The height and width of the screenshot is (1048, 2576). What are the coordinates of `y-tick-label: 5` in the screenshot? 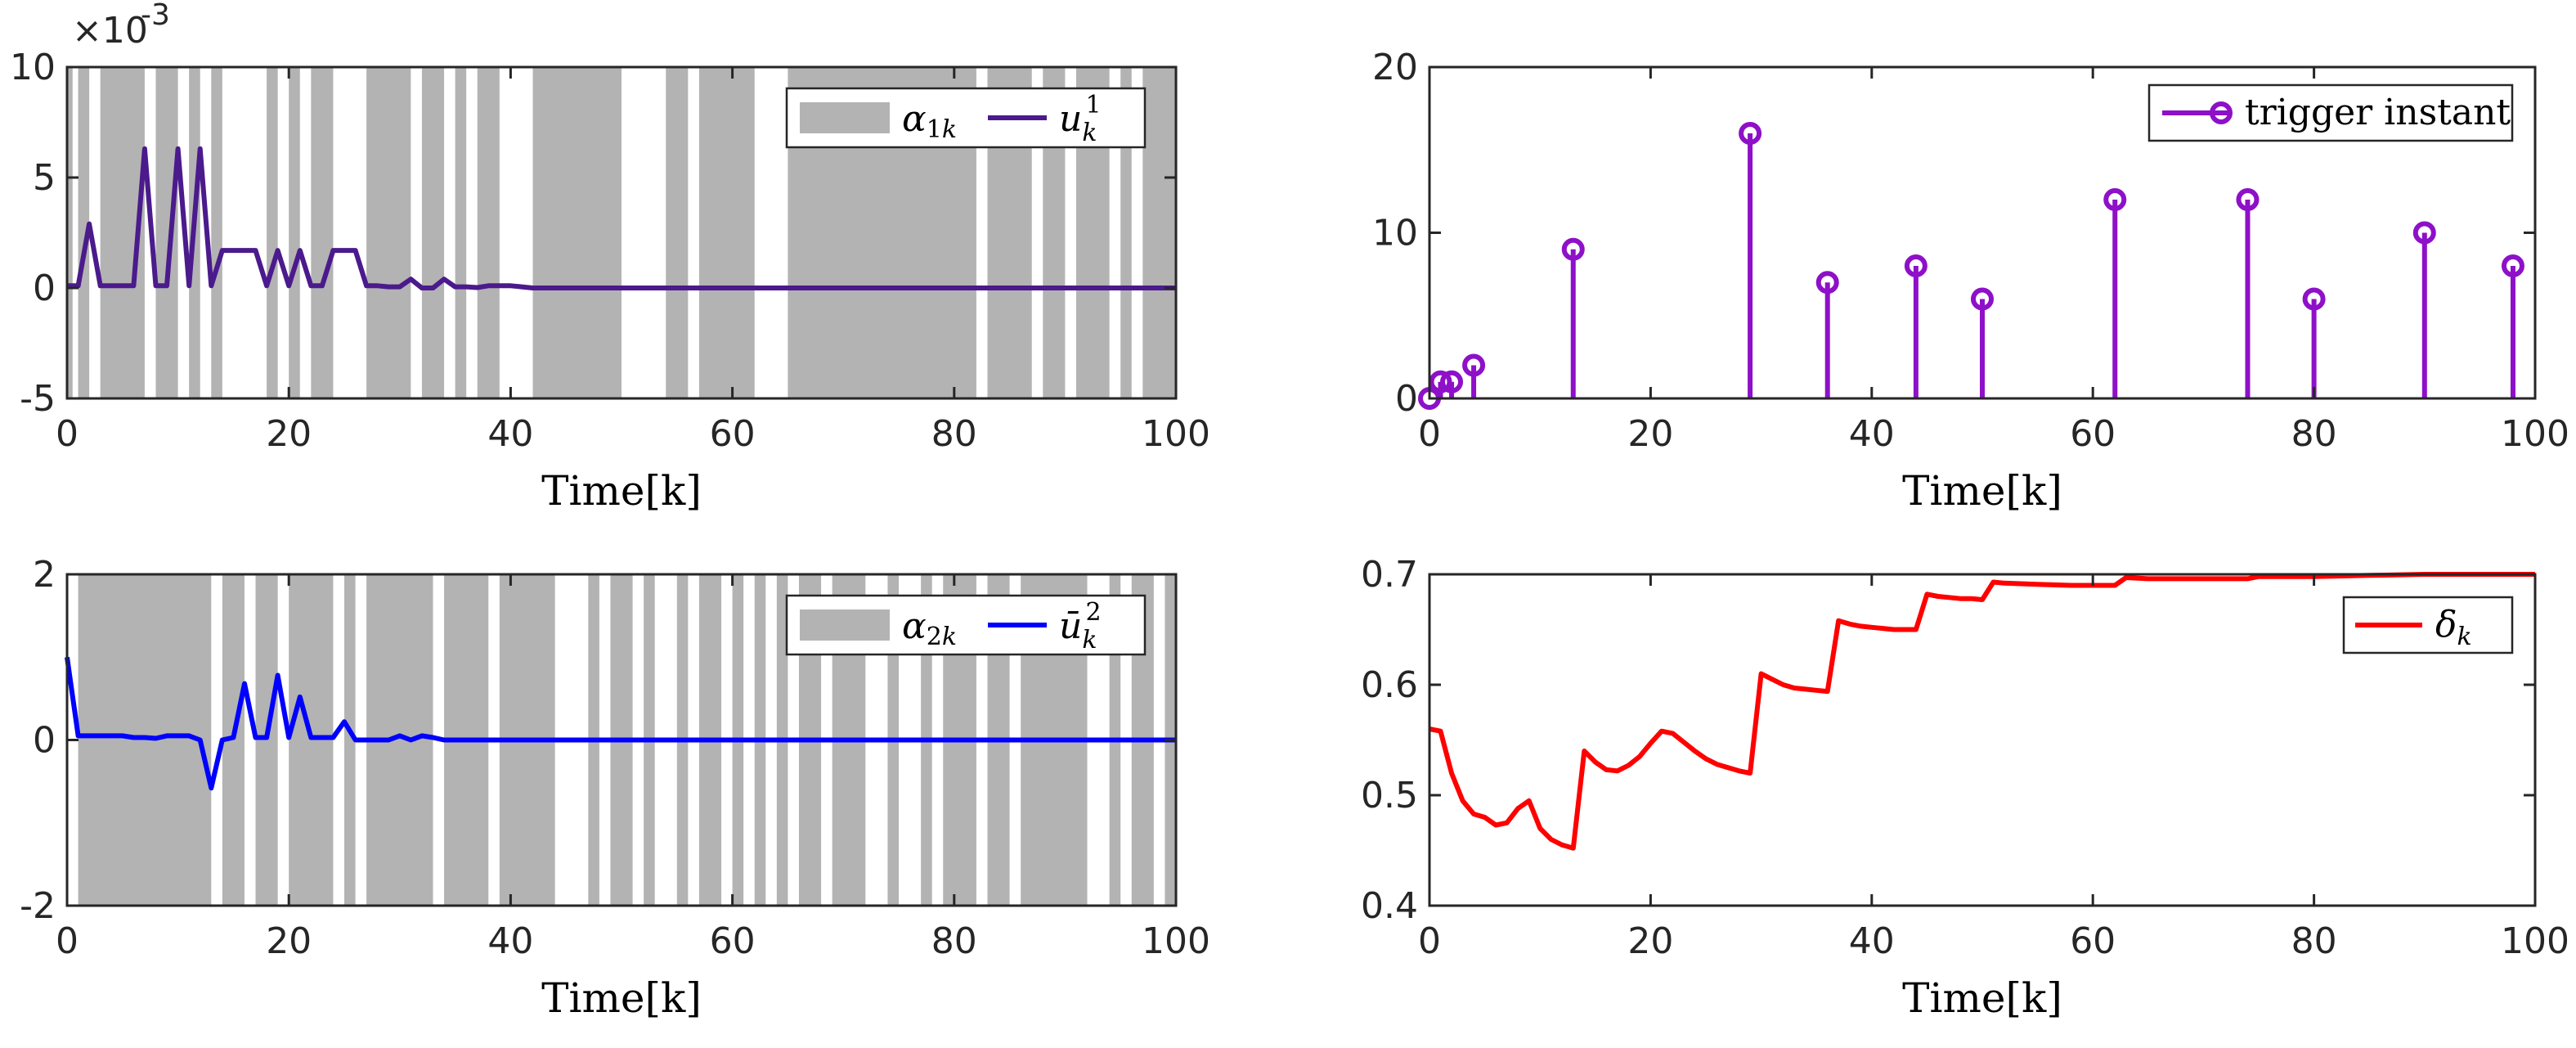 It's located at (45, 178).